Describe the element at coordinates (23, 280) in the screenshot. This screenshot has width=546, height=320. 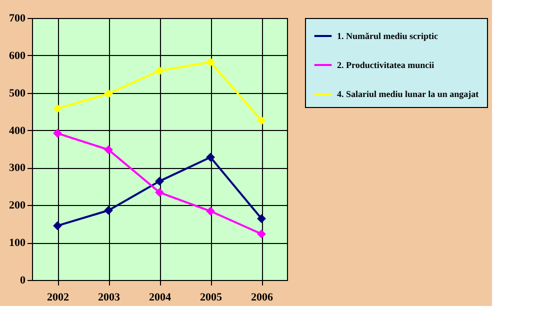
I see `y-tick-label: 0` at that location.